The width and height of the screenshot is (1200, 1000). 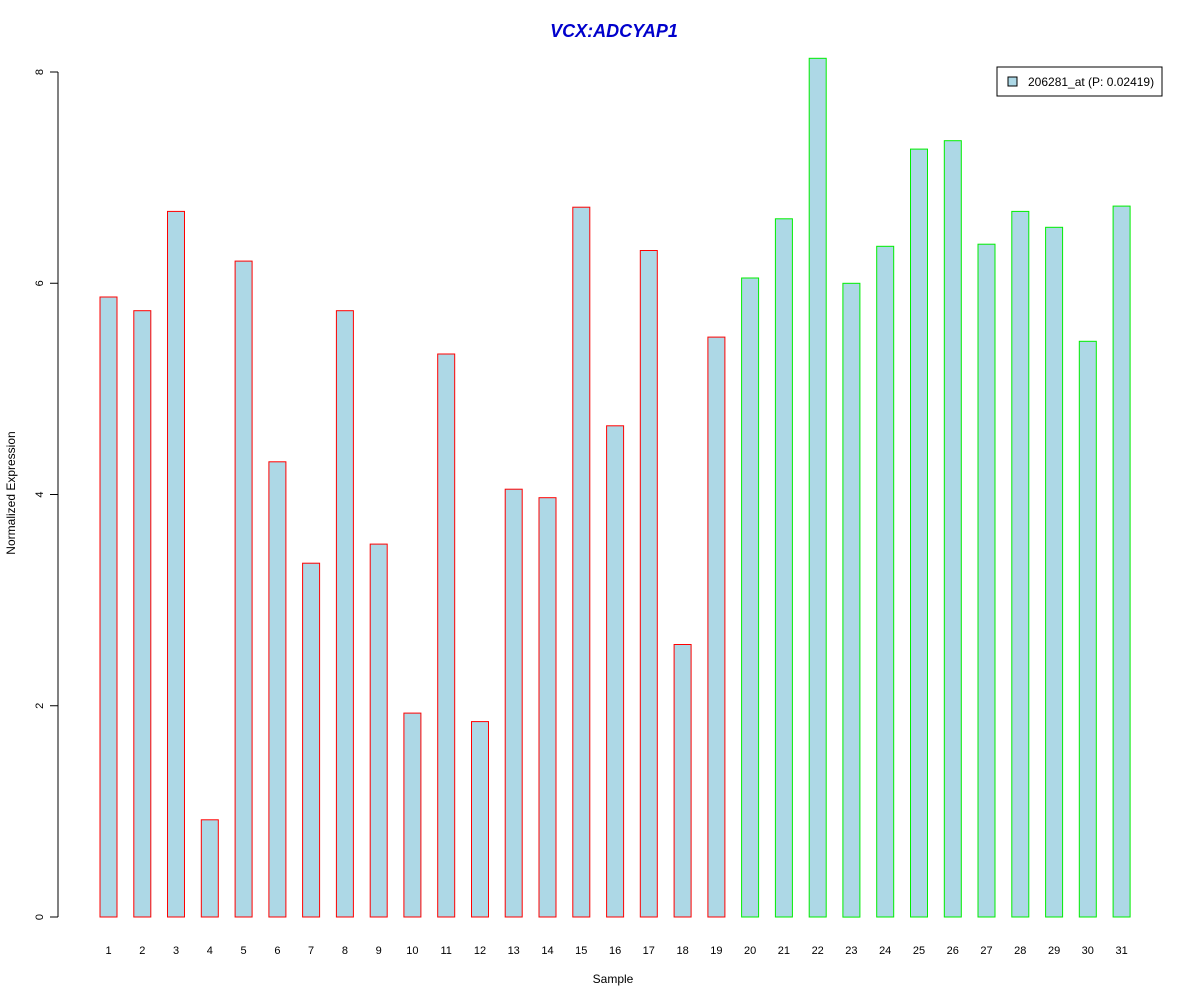 What do you see at coordinates (649, 951) in the screenshot?
I see `x-tick-label: 17` at bounding box center [649, 951].